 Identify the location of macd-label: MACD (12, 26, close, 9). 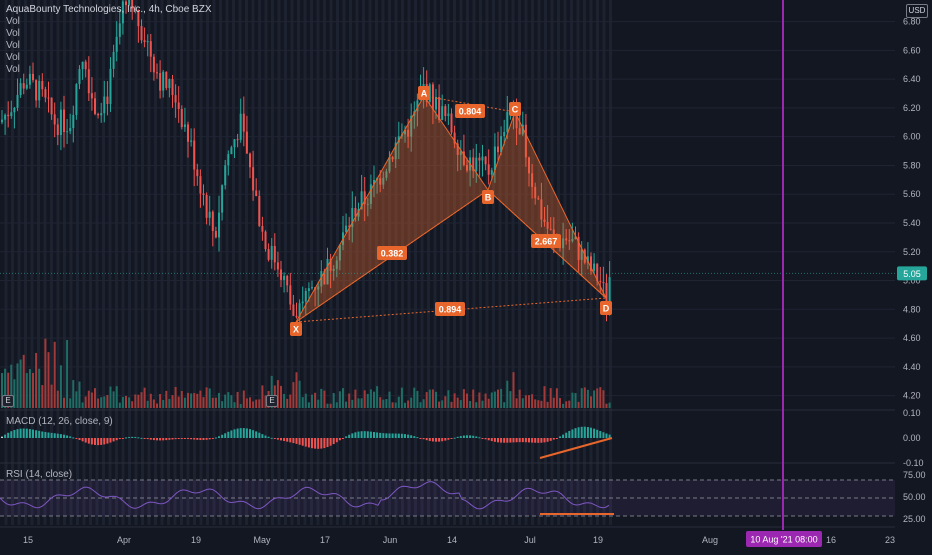
(59, 421).